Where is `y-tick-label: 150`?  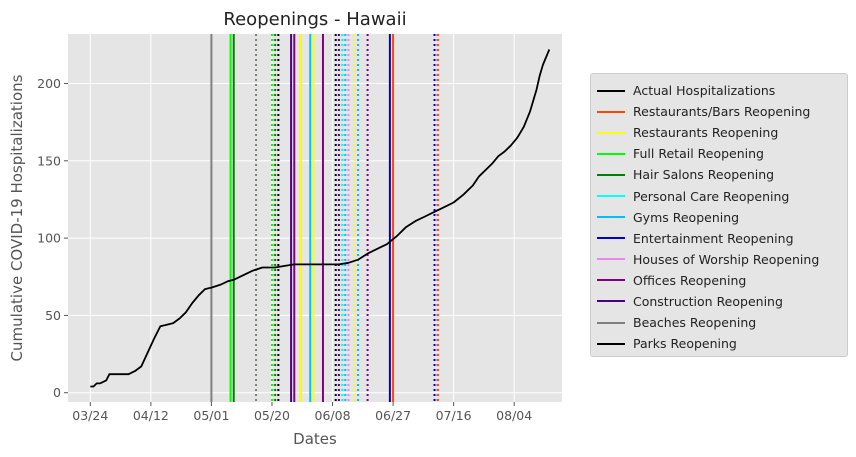 y-tick-label: 150 is located at coordinates (49, 160).